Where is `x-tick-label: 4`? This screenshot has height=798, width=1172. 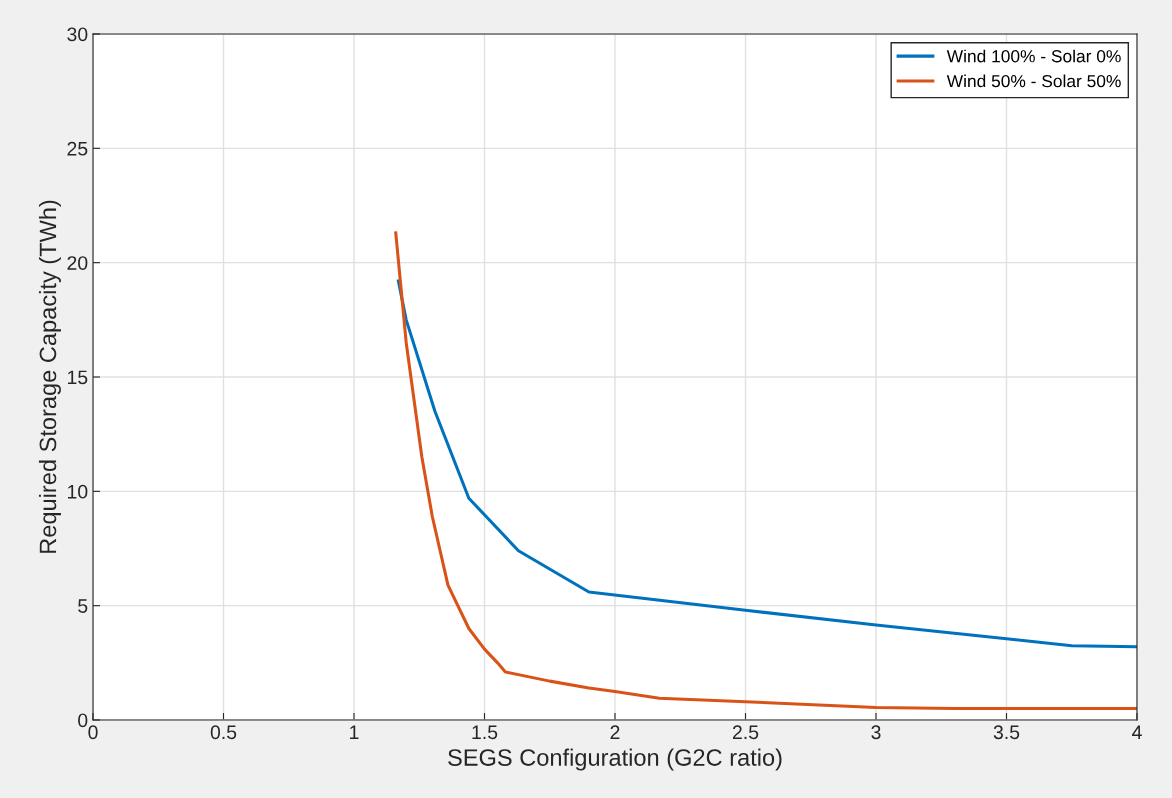
x-tick-label: 4 is located at coordinates (1137, 732).